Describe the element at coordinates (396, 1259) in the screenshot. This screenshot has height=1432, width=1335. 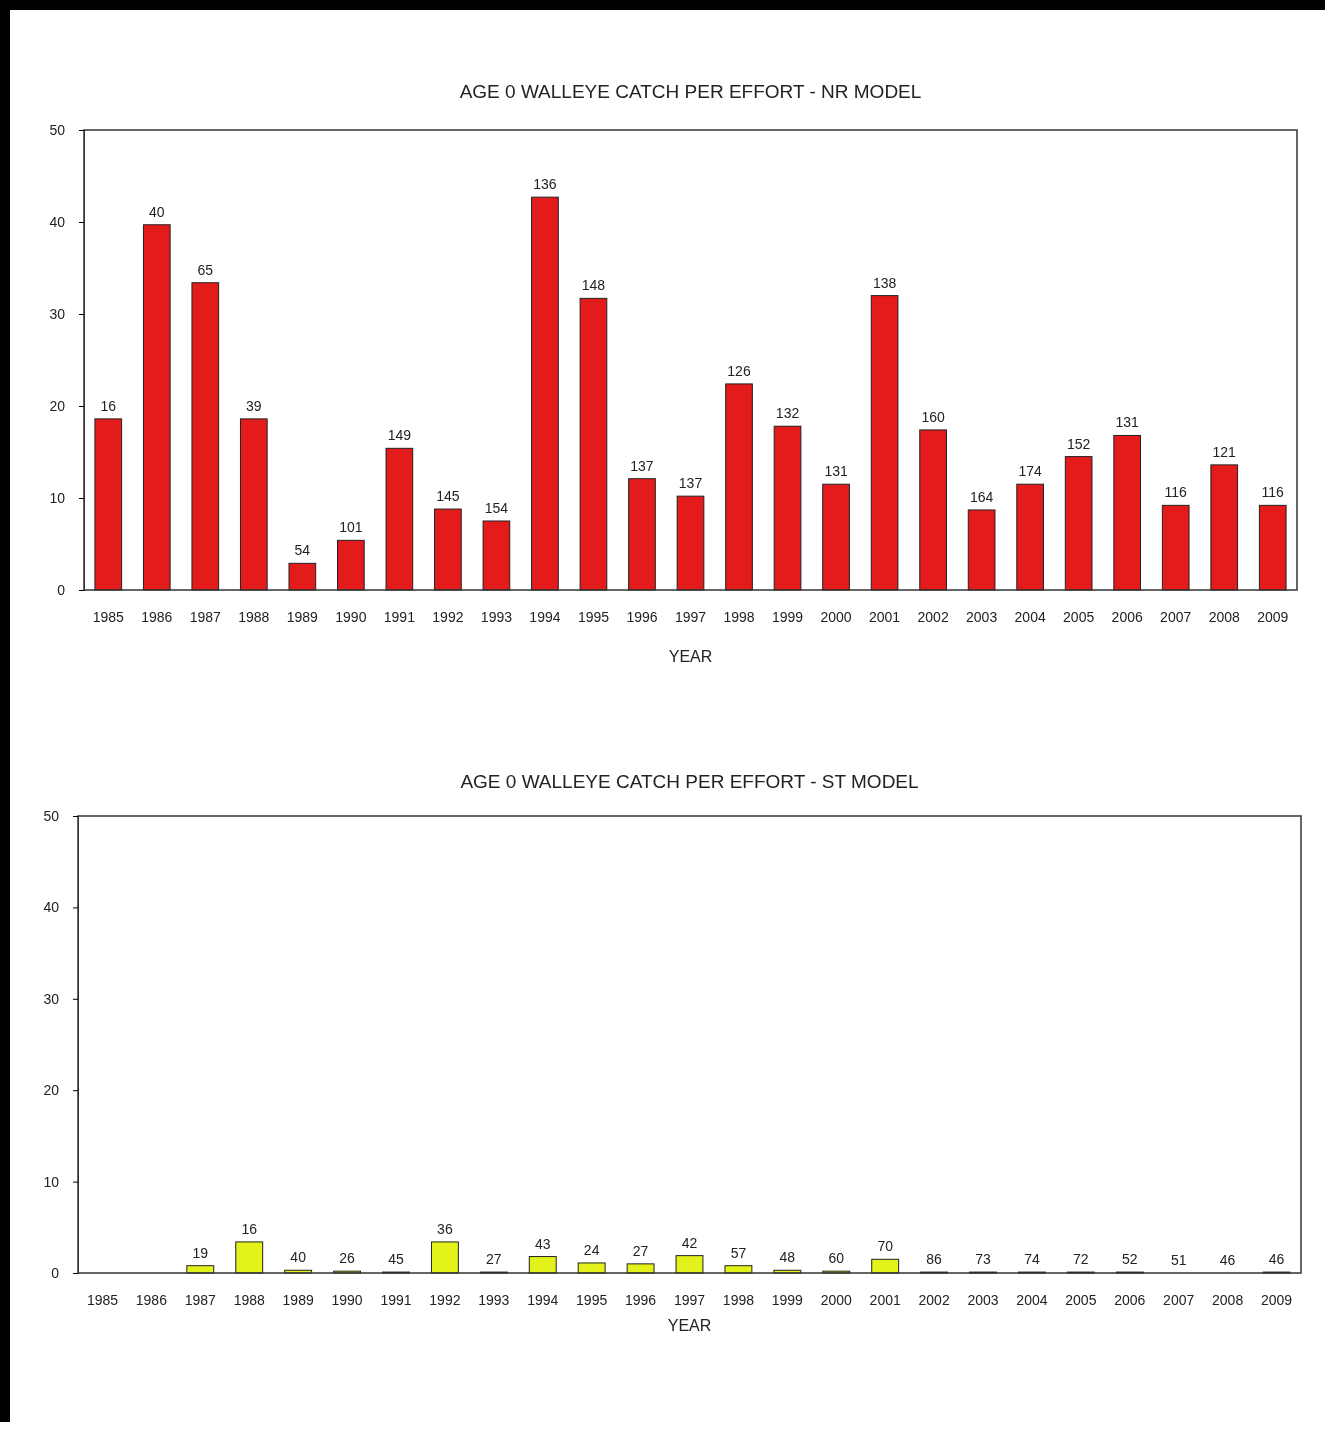
I see `annotation: 45` at that location.